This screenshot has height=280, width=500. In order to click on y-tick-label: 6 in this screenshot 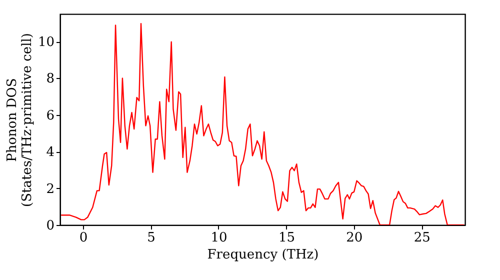, I will do `click(50, 116)`.